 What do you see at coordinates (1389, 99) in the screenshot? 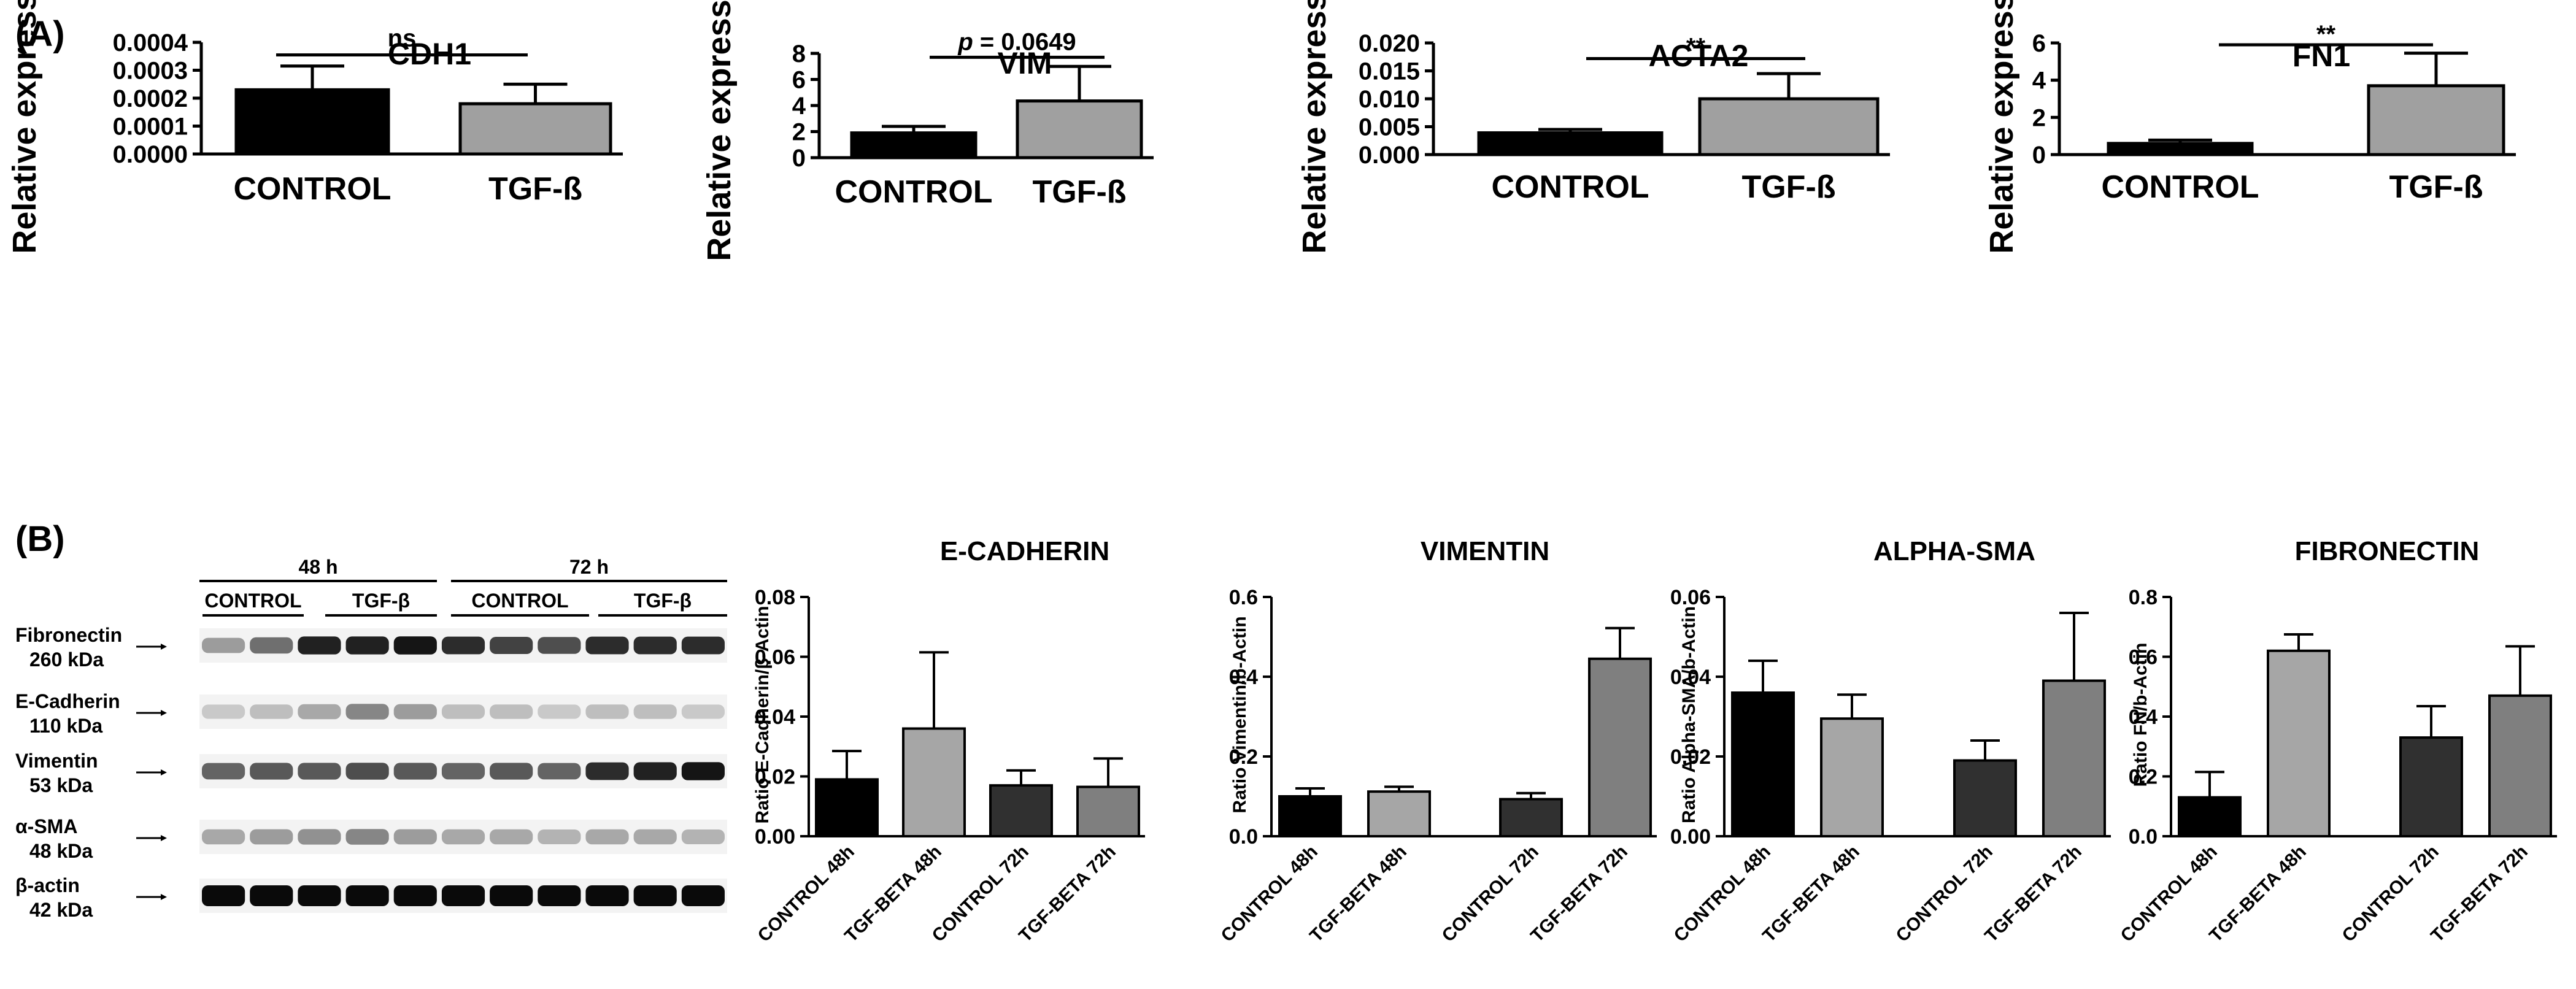
I see `y-tick-label: 0.010` at bounding box center [1389, 99].